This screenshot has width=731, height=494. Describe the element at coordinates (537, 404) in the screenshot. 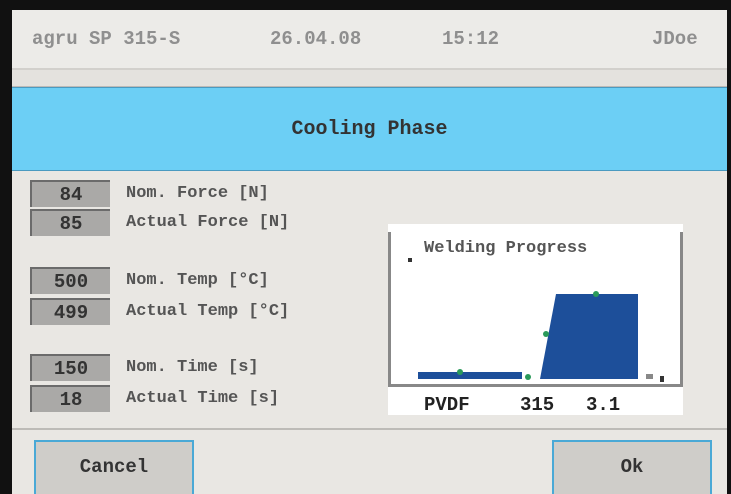

I see `diameter: 315` at that location.